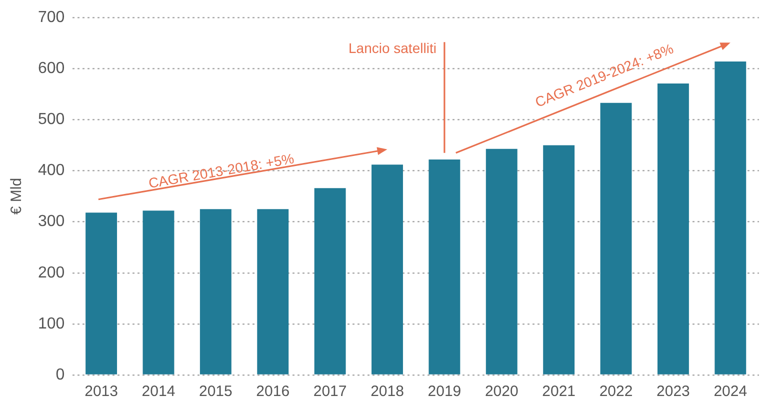 This screenshot has height=409, width=769. I want to click on y-tick-label: 300, so click(51, 221).